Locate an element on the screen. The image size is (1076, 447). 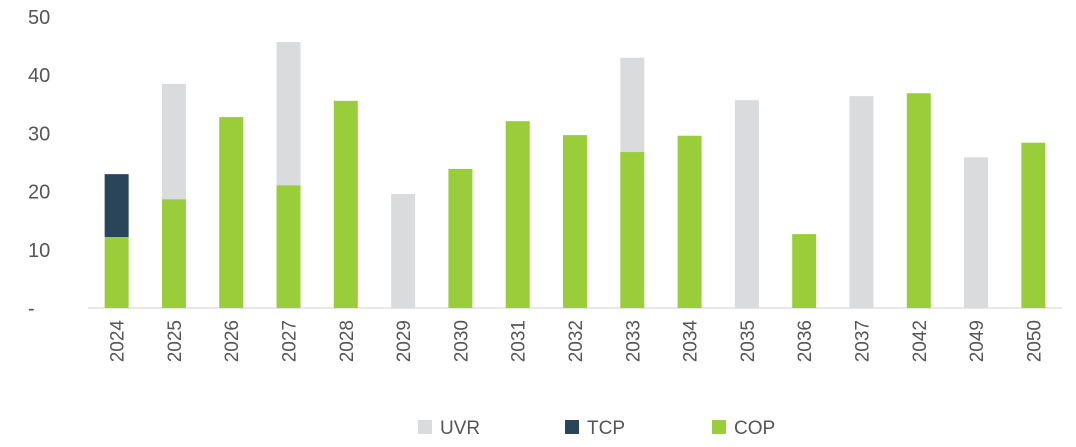
y-tick-label: 40 is located at coordinates (39, 76).